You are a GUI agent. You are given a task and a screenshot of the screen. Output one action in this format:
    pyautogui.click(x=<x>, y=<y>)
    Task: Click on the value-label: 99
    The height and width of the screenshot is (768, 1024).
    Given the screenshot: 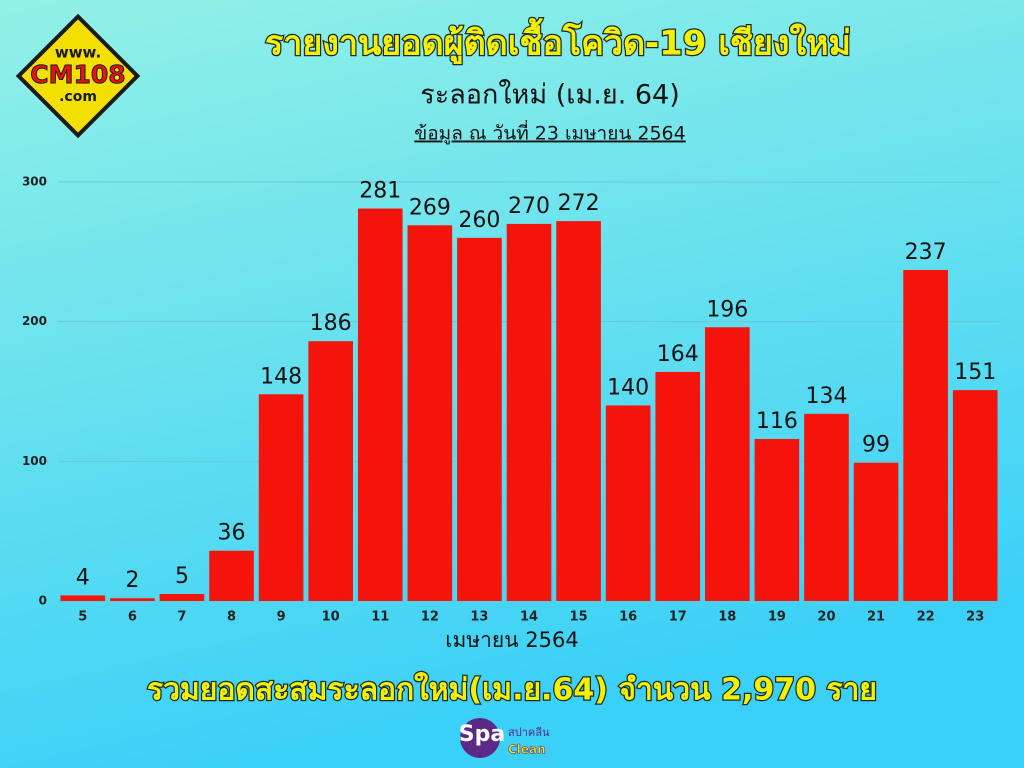 What is the action you would take?
    pyautogui.click(x=876, y=445)
    